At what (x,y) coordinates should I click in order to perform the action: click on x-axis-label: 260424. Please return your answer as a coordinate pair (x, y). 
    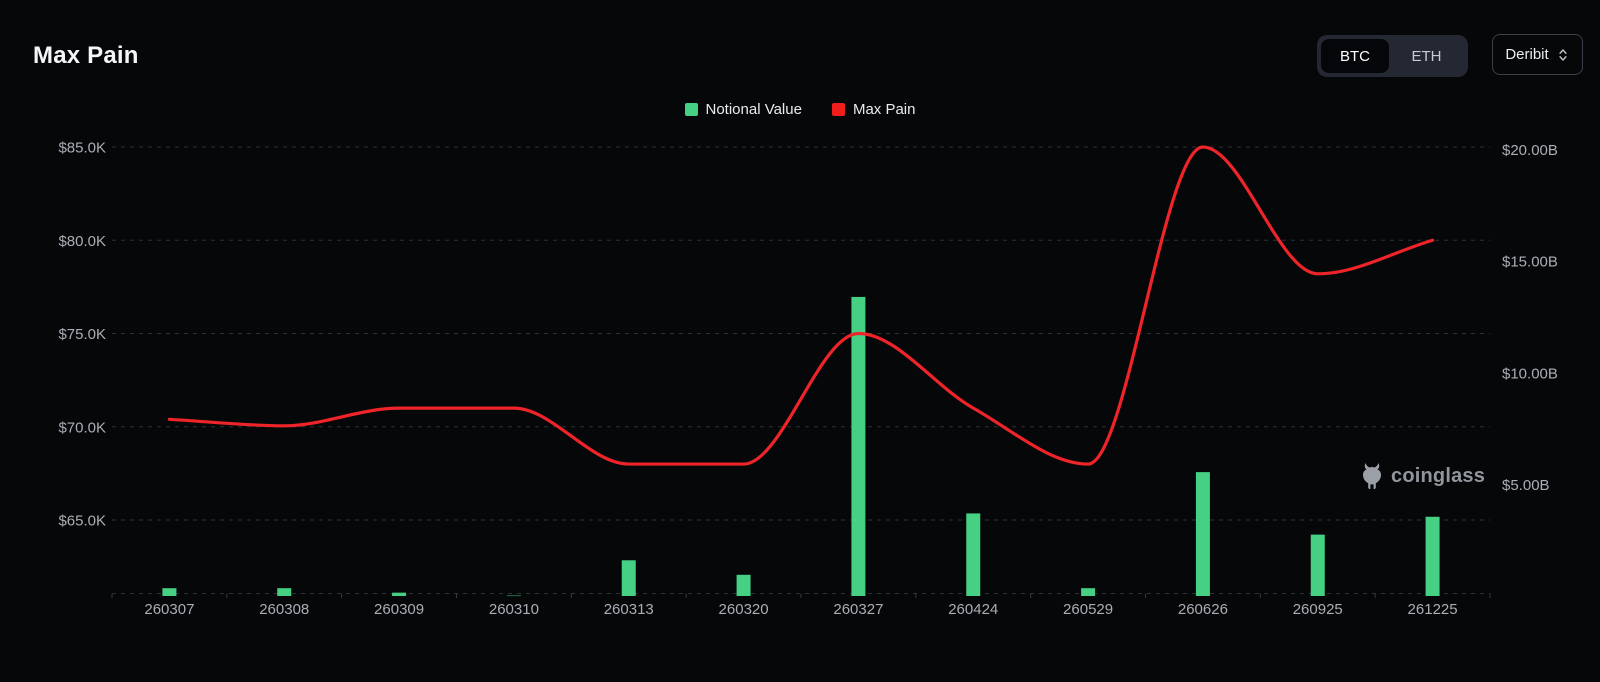
    Looking at the image, I should click on (973, 609).